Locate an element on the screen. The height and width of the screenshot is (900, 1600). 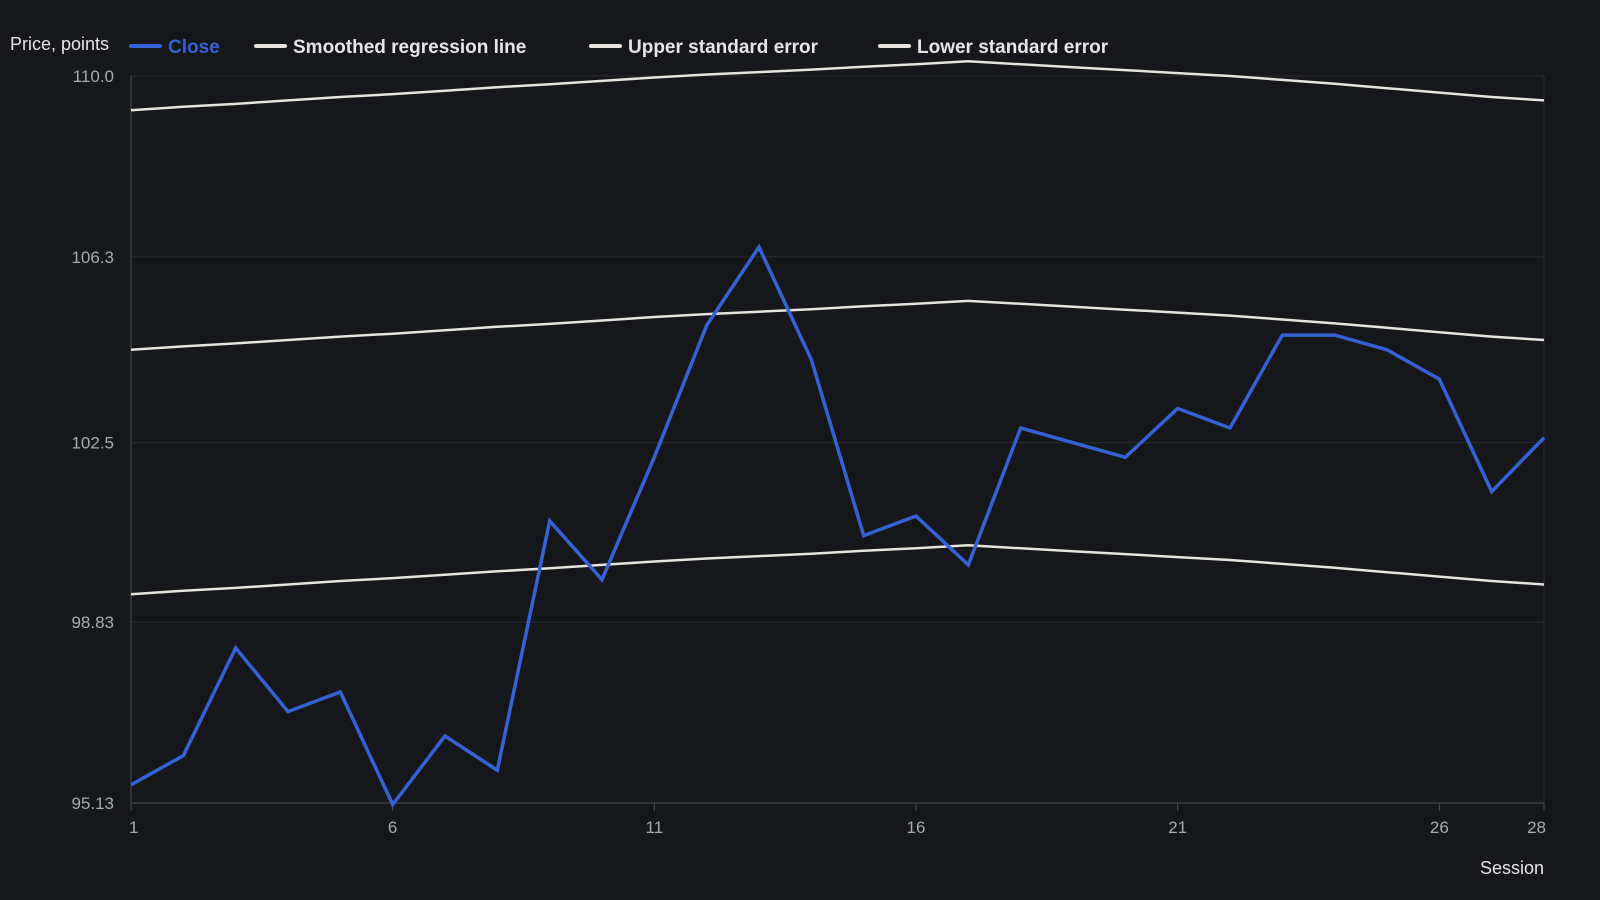
y-axis-title: Price, points is located at coordinates (59, 44).